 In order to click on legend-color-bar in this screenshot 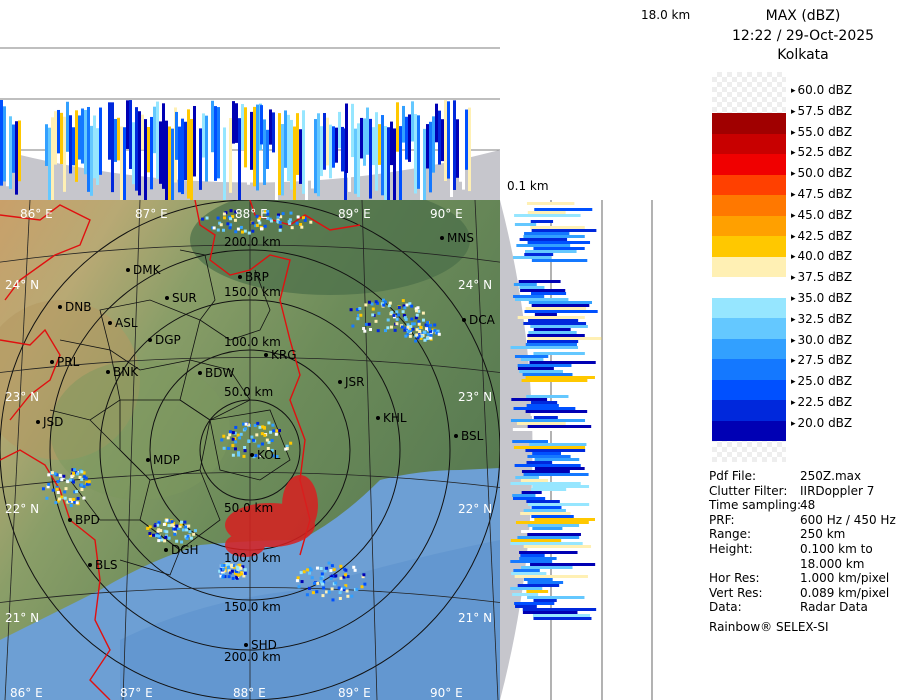, I will do `click(749, 277)`.